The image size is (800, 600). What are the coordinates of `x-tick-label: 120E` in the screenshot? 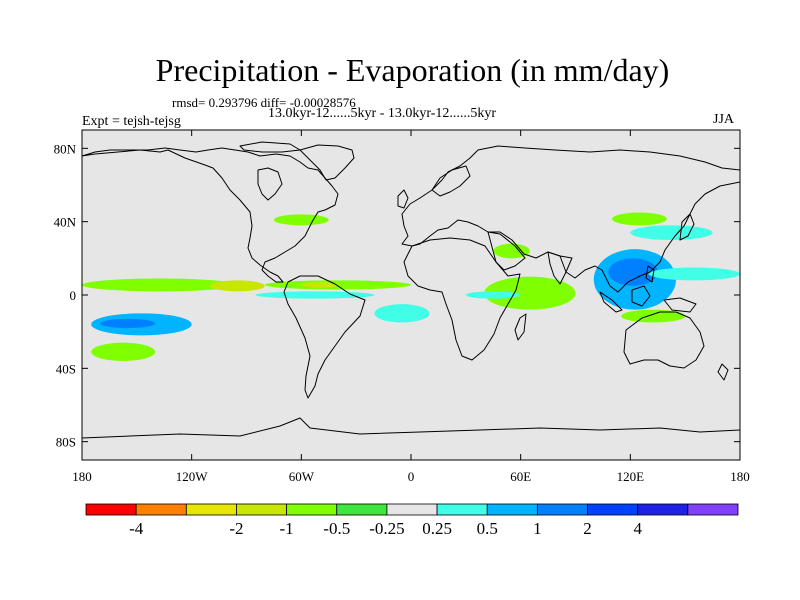 It's located at (631, 476).